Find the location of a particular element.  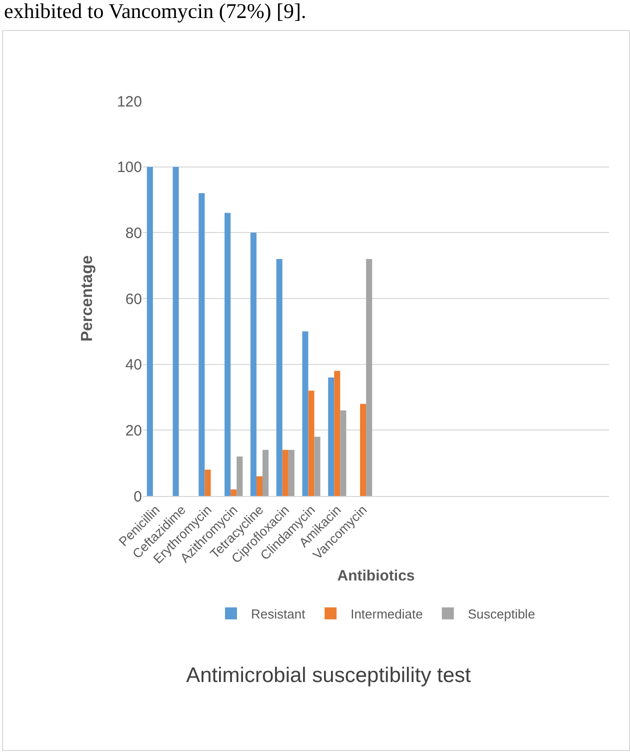

legend-label: Susceptible is located at coordinates (502, 614).